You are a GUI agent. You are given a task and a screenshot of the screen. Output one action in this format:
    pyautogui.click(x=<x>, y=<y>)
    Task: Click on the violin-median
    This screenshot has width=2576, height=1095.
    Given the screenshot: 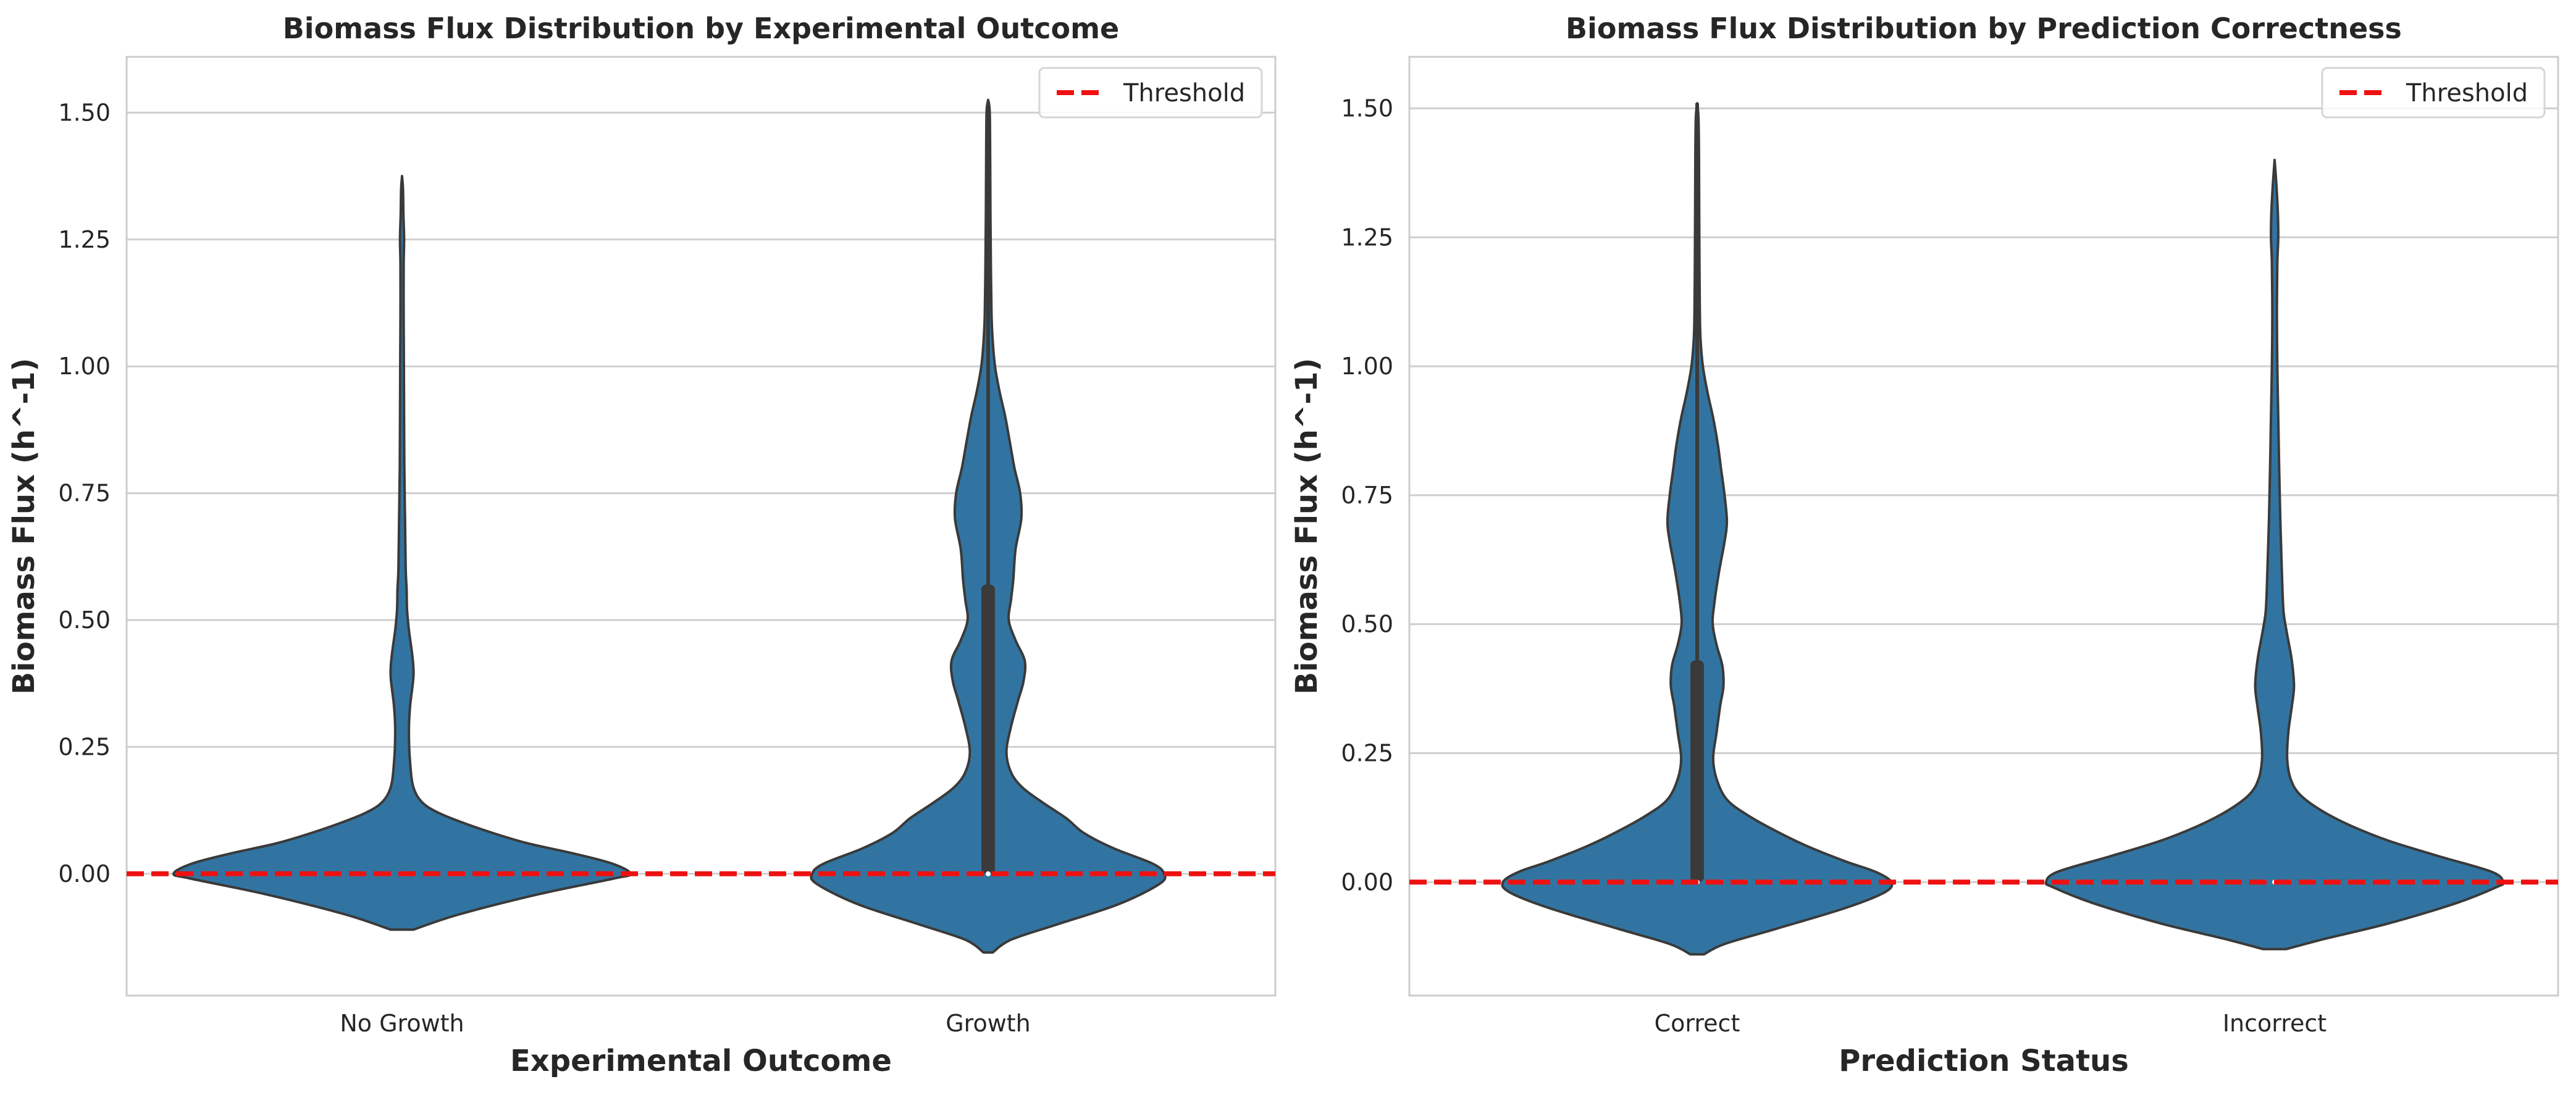 What is the action you would take?
    pyautogui.click(x=989, y=873)
    